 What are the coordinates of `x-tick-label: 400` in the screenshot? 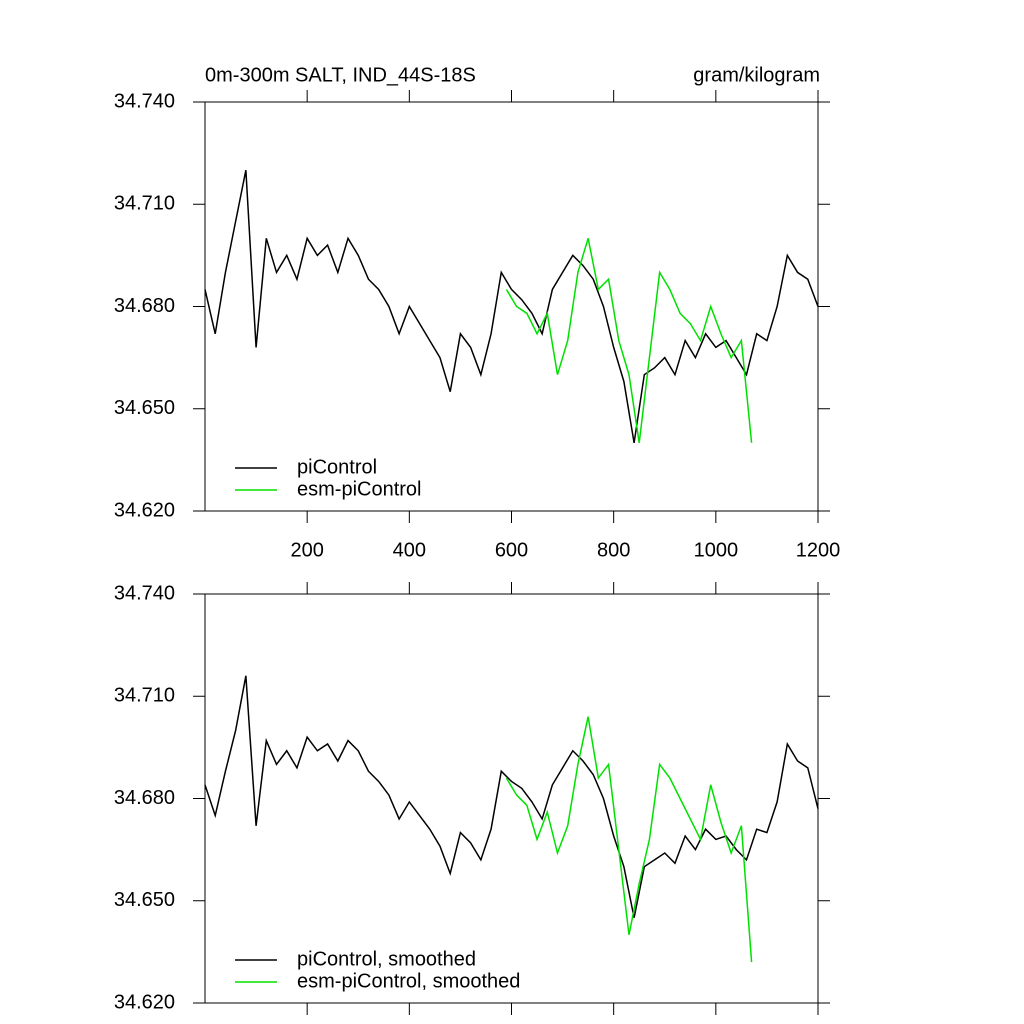 It's located at (409, 550).